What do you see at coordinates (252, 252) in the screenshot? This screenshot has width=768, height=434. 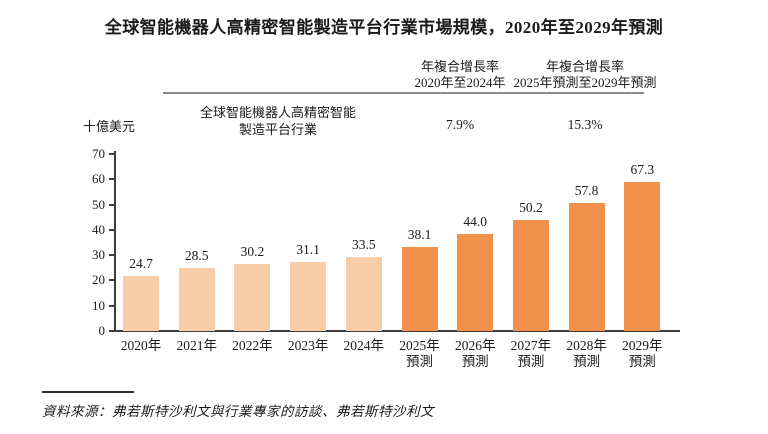 I see `bar-value-label: 30.2` at bounding box center [252, 252].